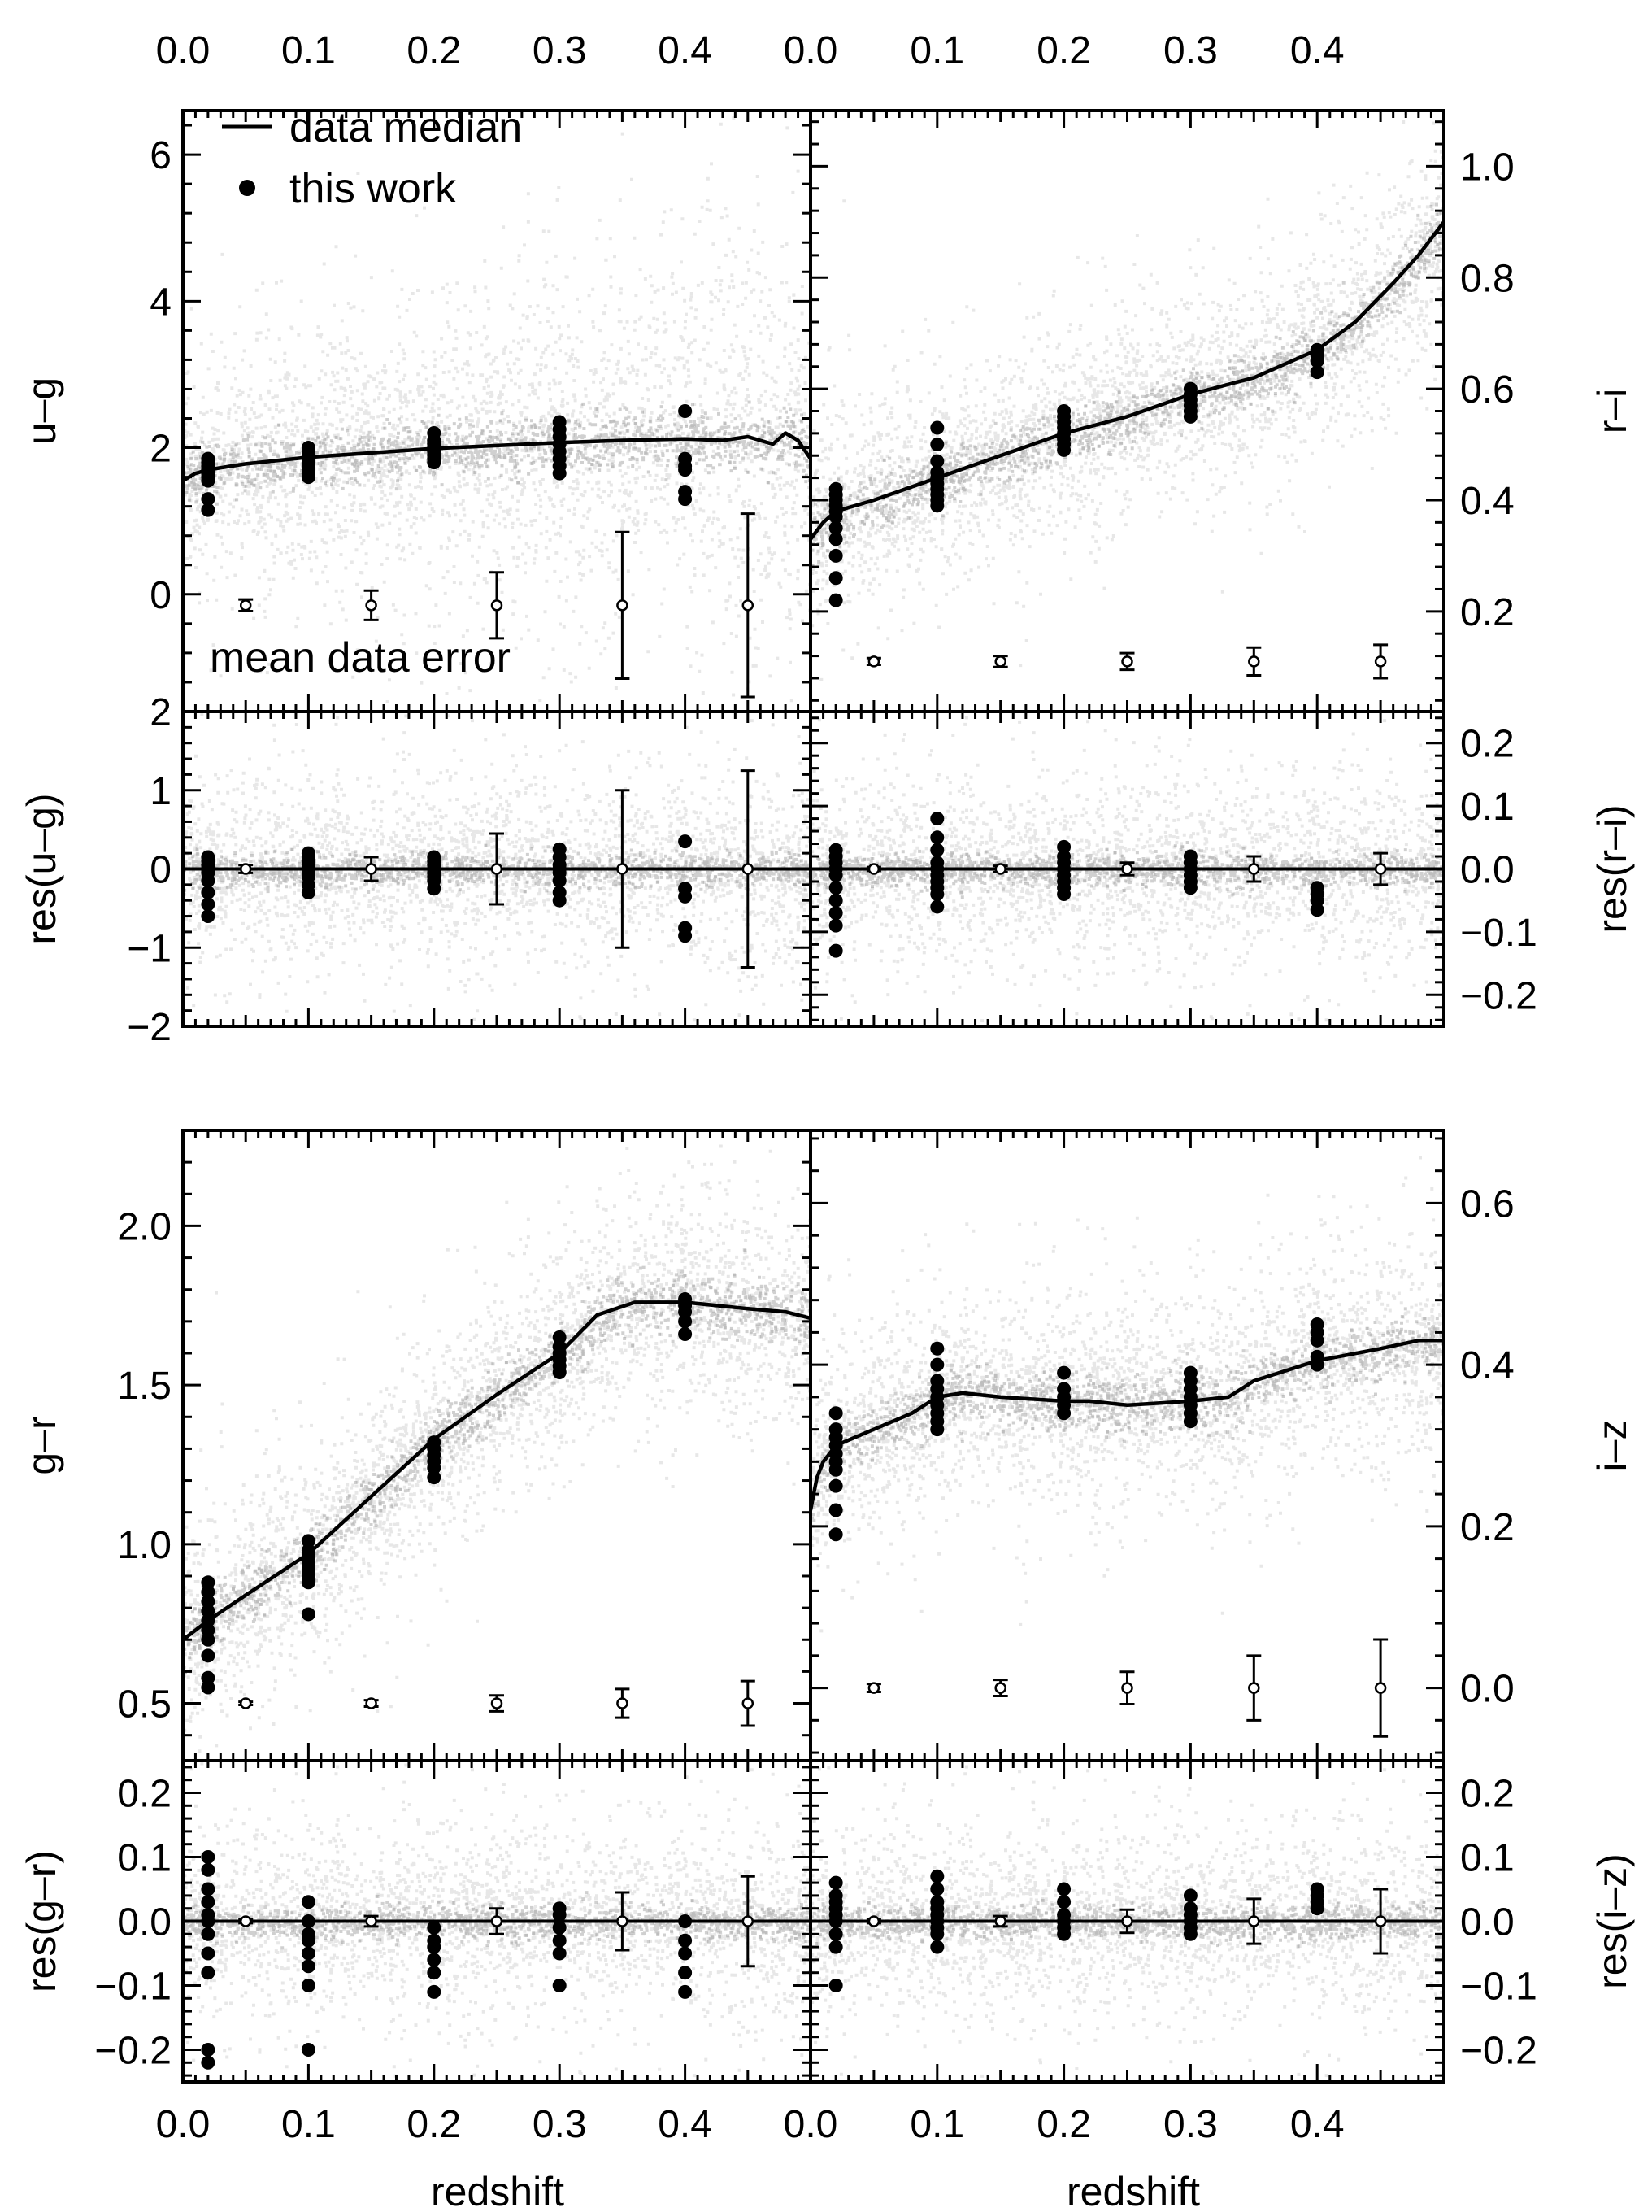 The image size is (1652, 2212). What do you see at coordinates (1487, 167) in the screenshot?
I see `ytick-label: 1.0` at bounding box center [1487, 167].